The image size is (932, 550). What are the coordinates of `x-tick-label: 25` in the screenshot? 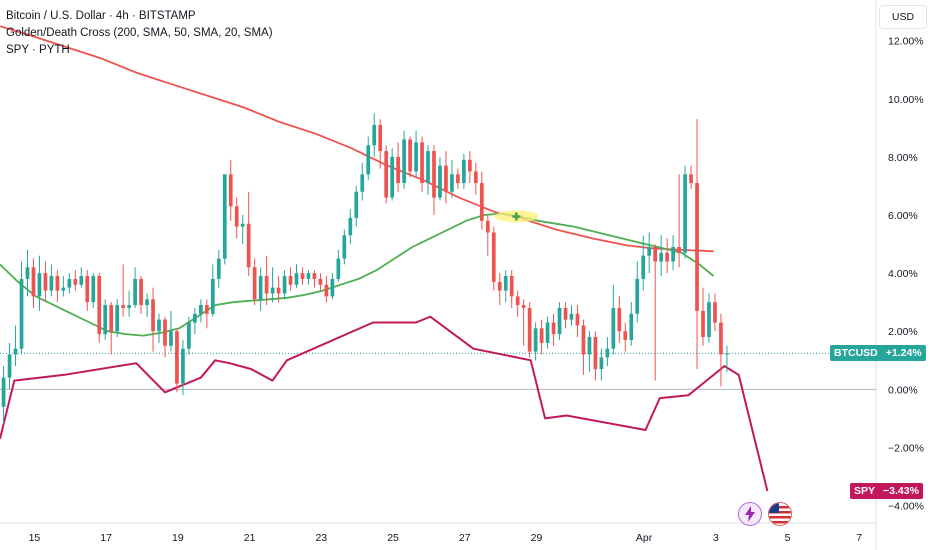 It's located at (393, 538).